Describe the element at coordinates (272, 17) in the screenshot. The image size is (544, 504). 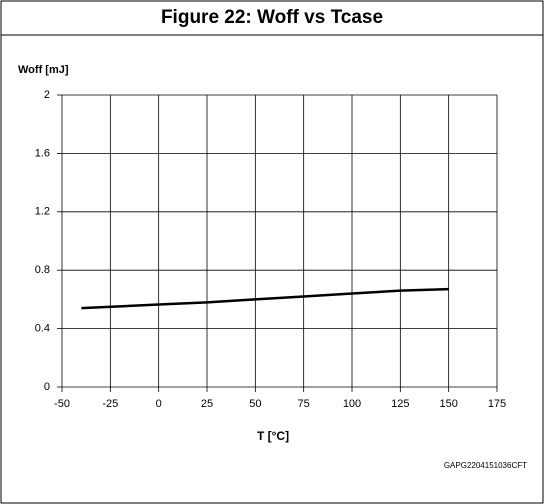
I see `chart-title: Figure 22: Woff vs Tcase` at that location.